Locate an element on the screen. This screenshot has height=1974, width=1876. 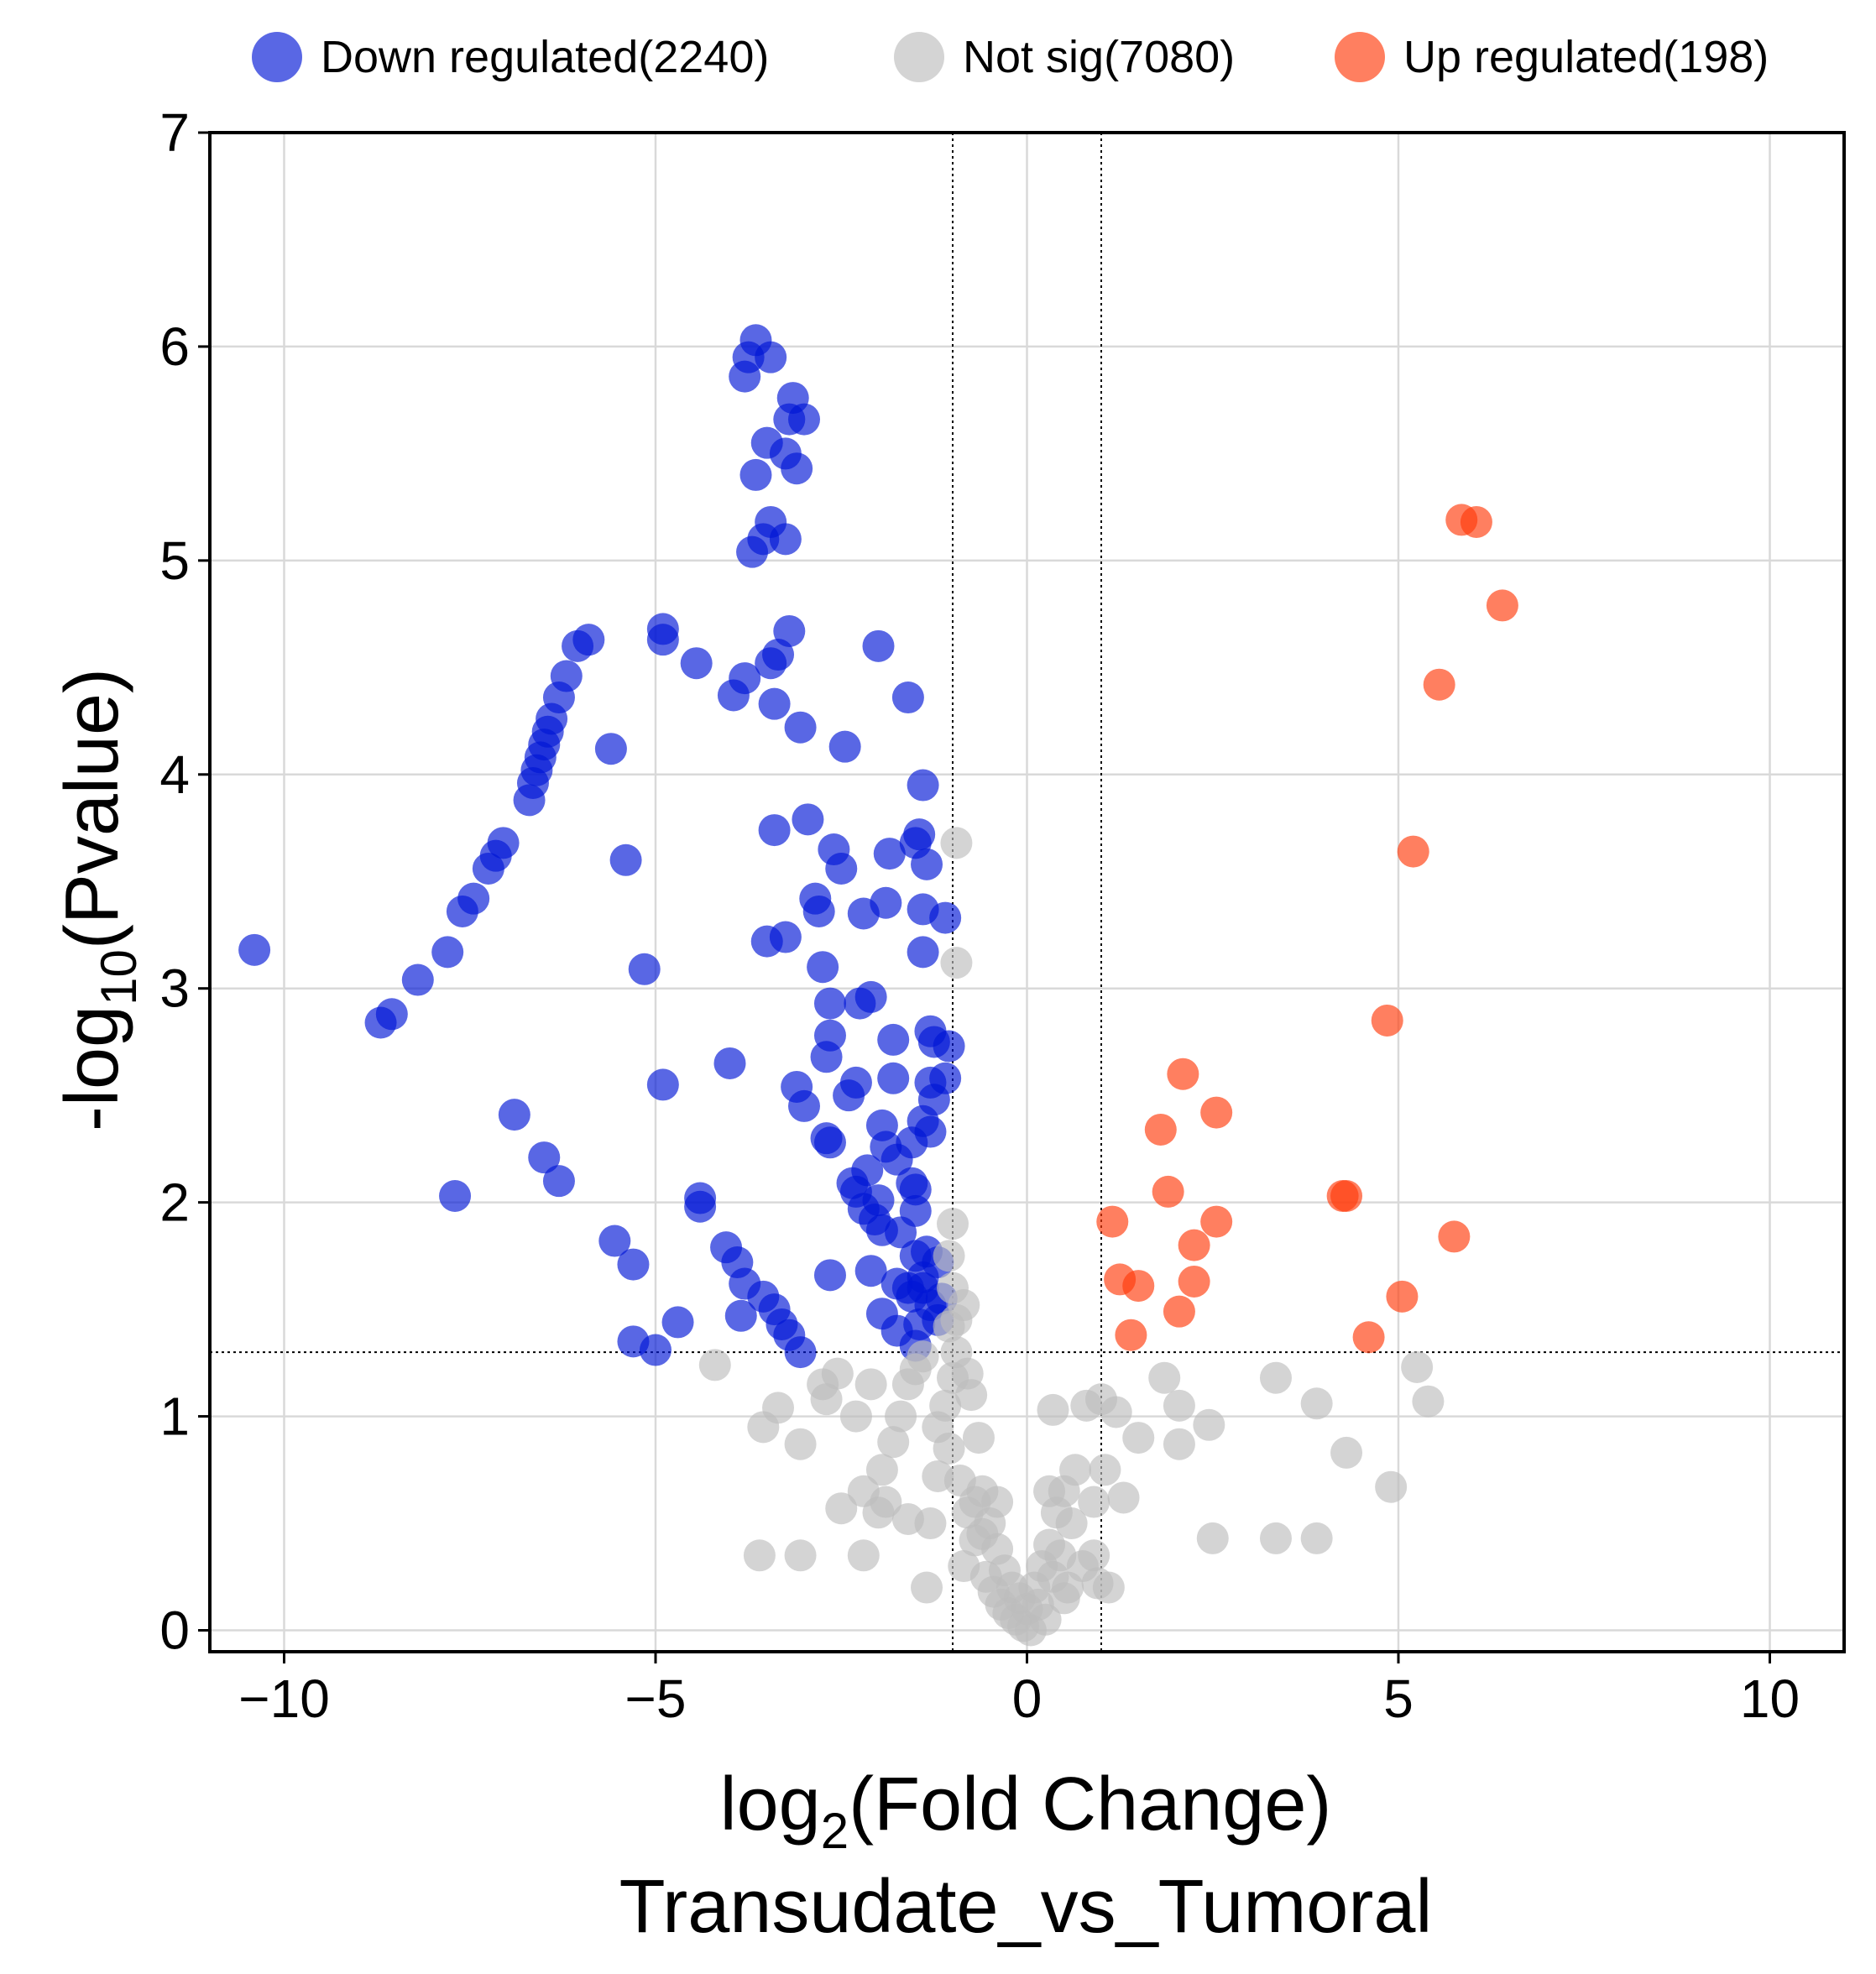
y-tick-label: 1 is located at coordinates (174, 1416).